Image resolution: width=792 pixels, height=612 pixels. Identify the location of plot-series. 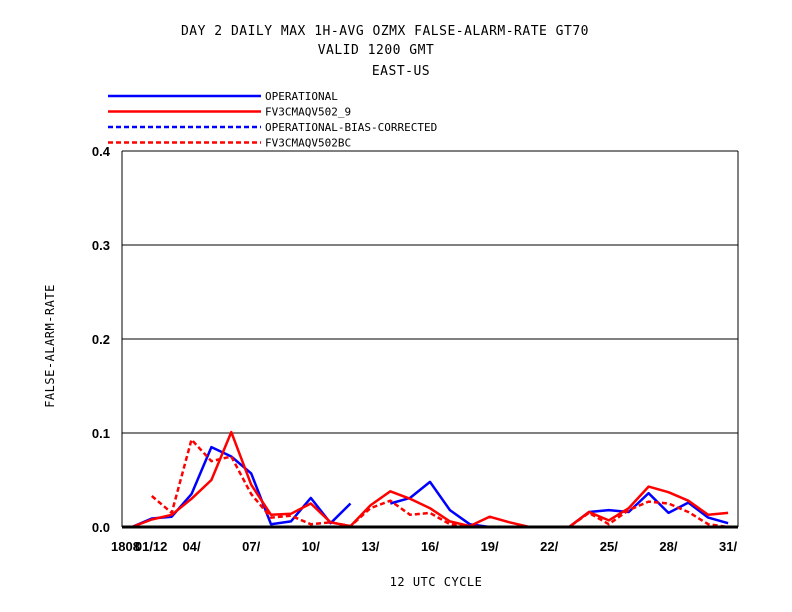
(430, 479).